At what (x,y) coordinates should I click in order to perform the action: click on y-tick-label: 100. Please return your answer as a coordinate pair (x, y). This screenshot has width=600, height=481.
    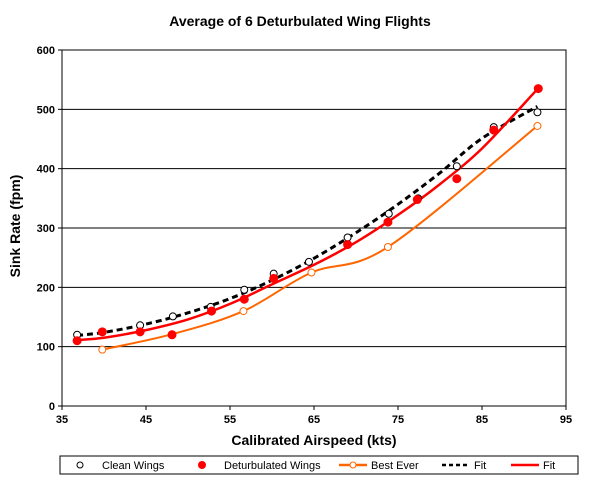
    Looking at the image, I should click on (46, 348).